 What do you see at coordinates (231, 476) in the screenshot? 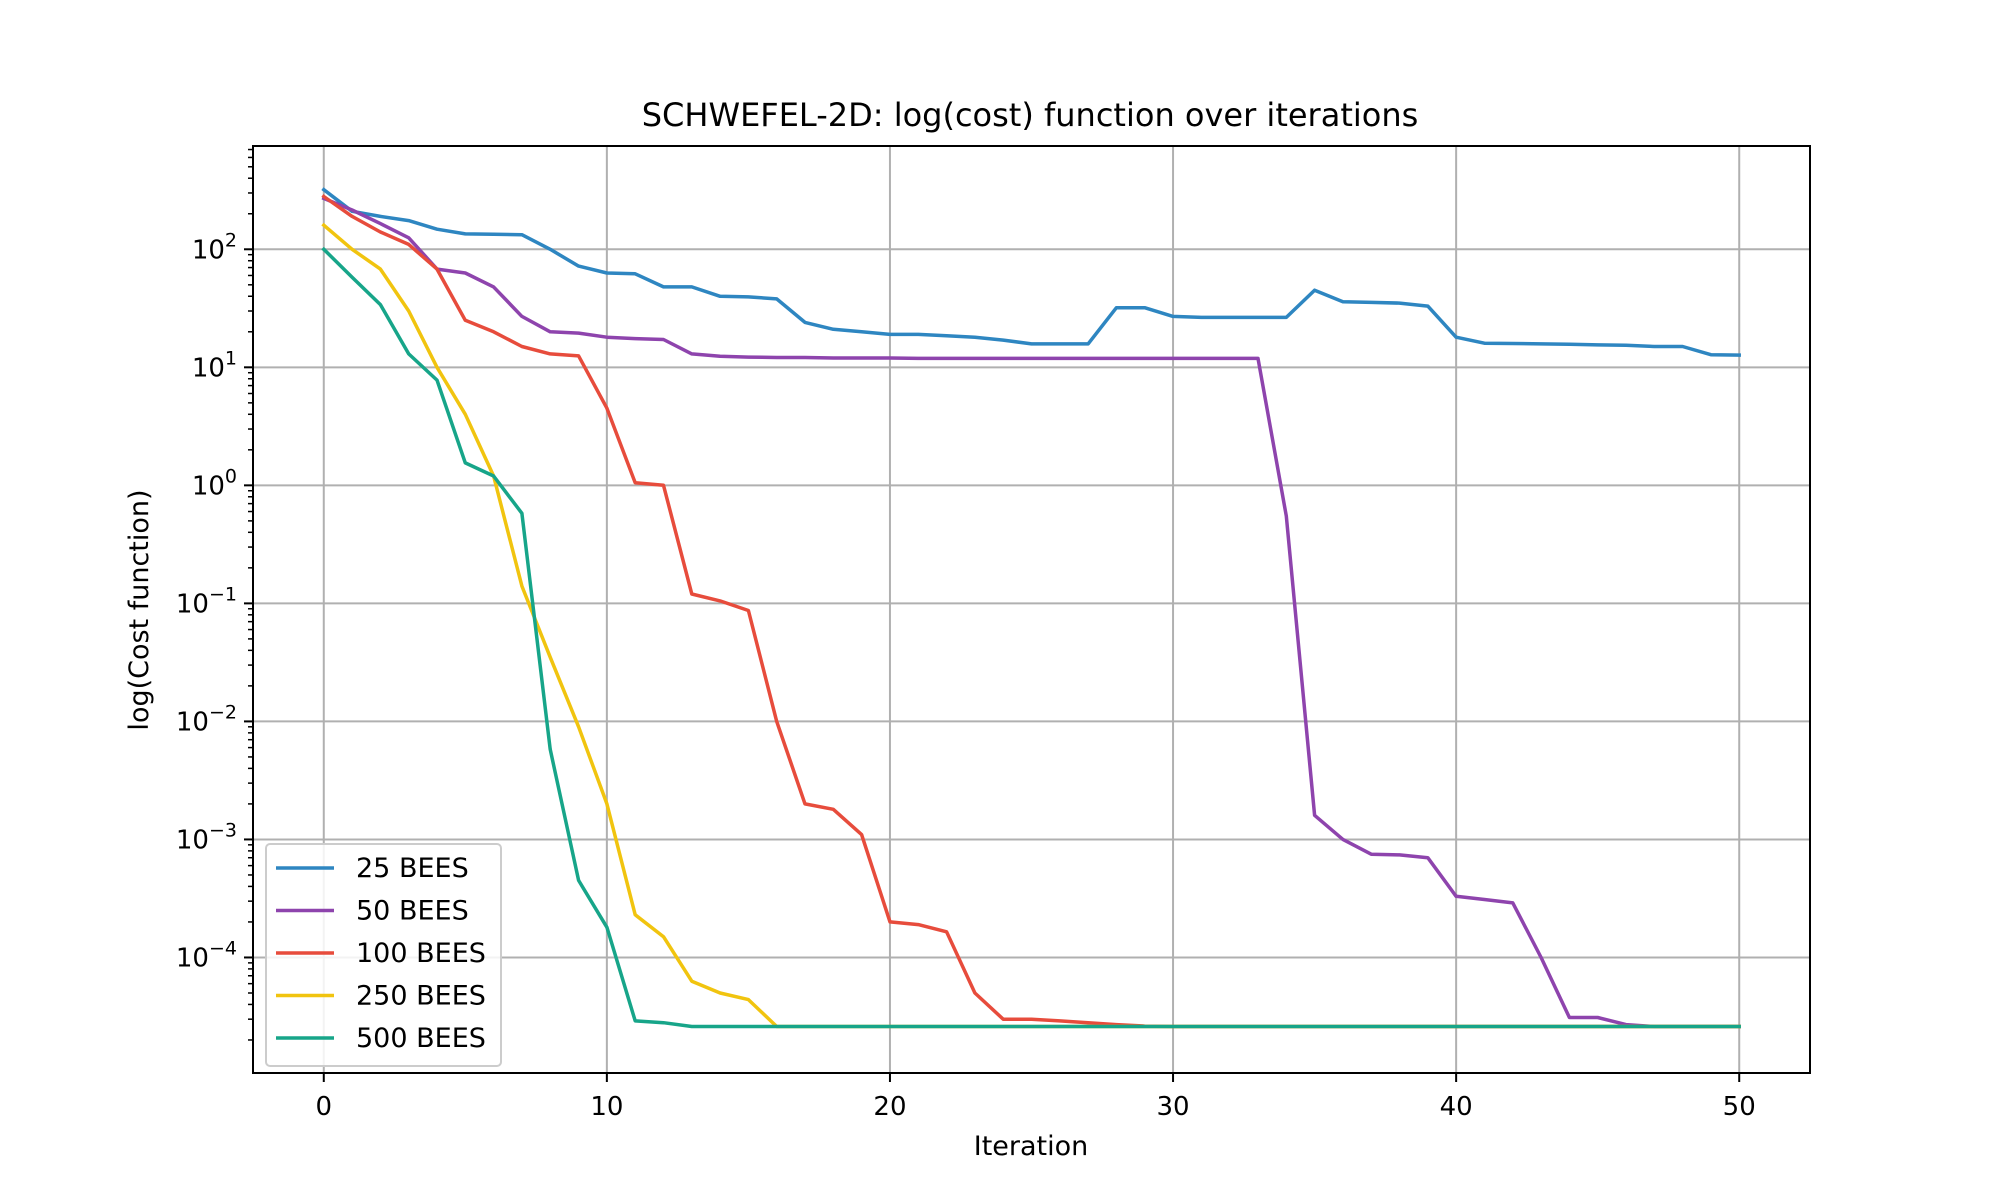
I see `y-tick-exponent: 0` at bounding box center [231, 476].